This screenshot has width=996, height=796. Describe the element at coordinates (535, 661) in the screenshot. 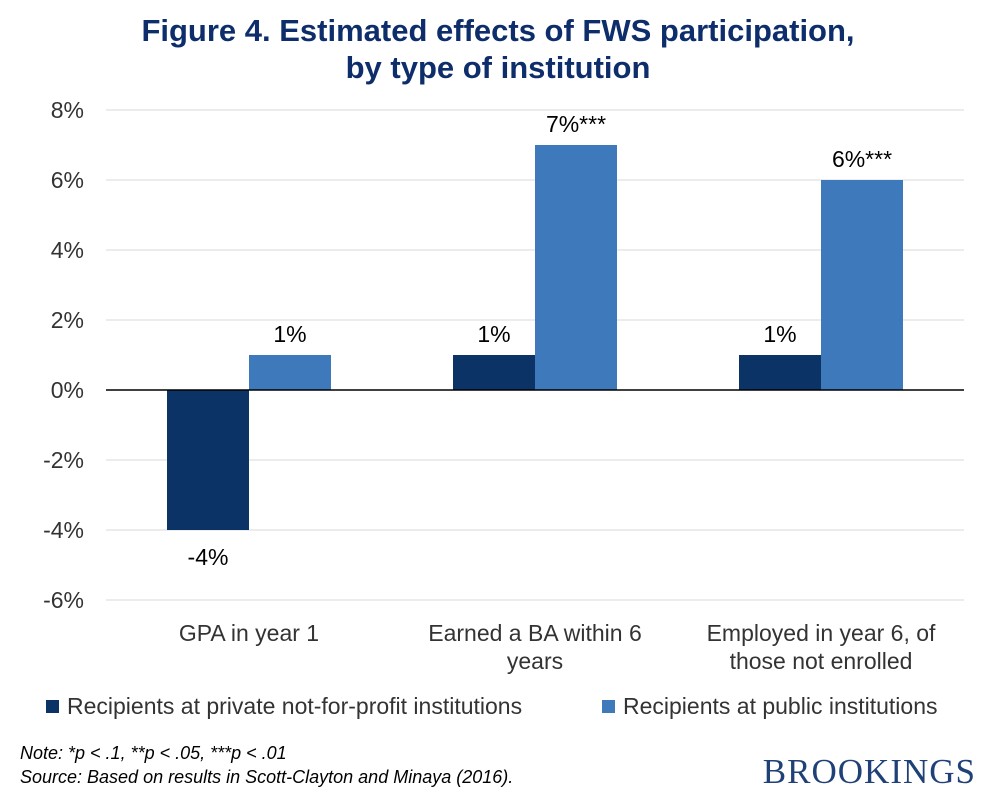

I see `x-tick-label: years` at that location.